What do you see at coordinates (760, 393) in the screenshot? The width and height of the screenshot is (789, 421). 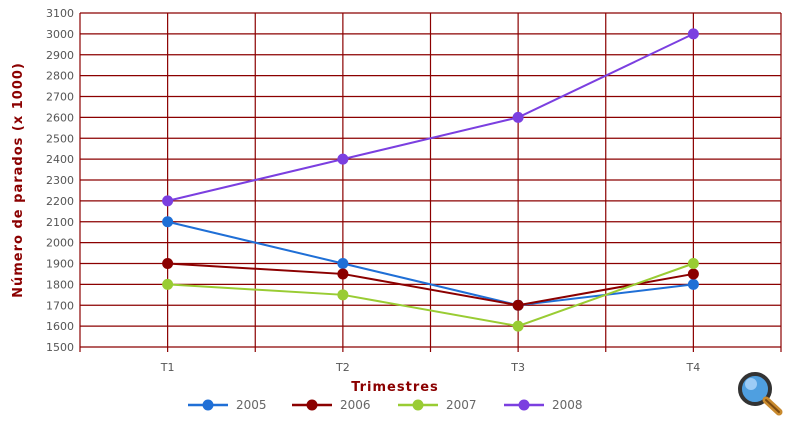 I see `magnifier-icon` at bounding box center [760, 393].